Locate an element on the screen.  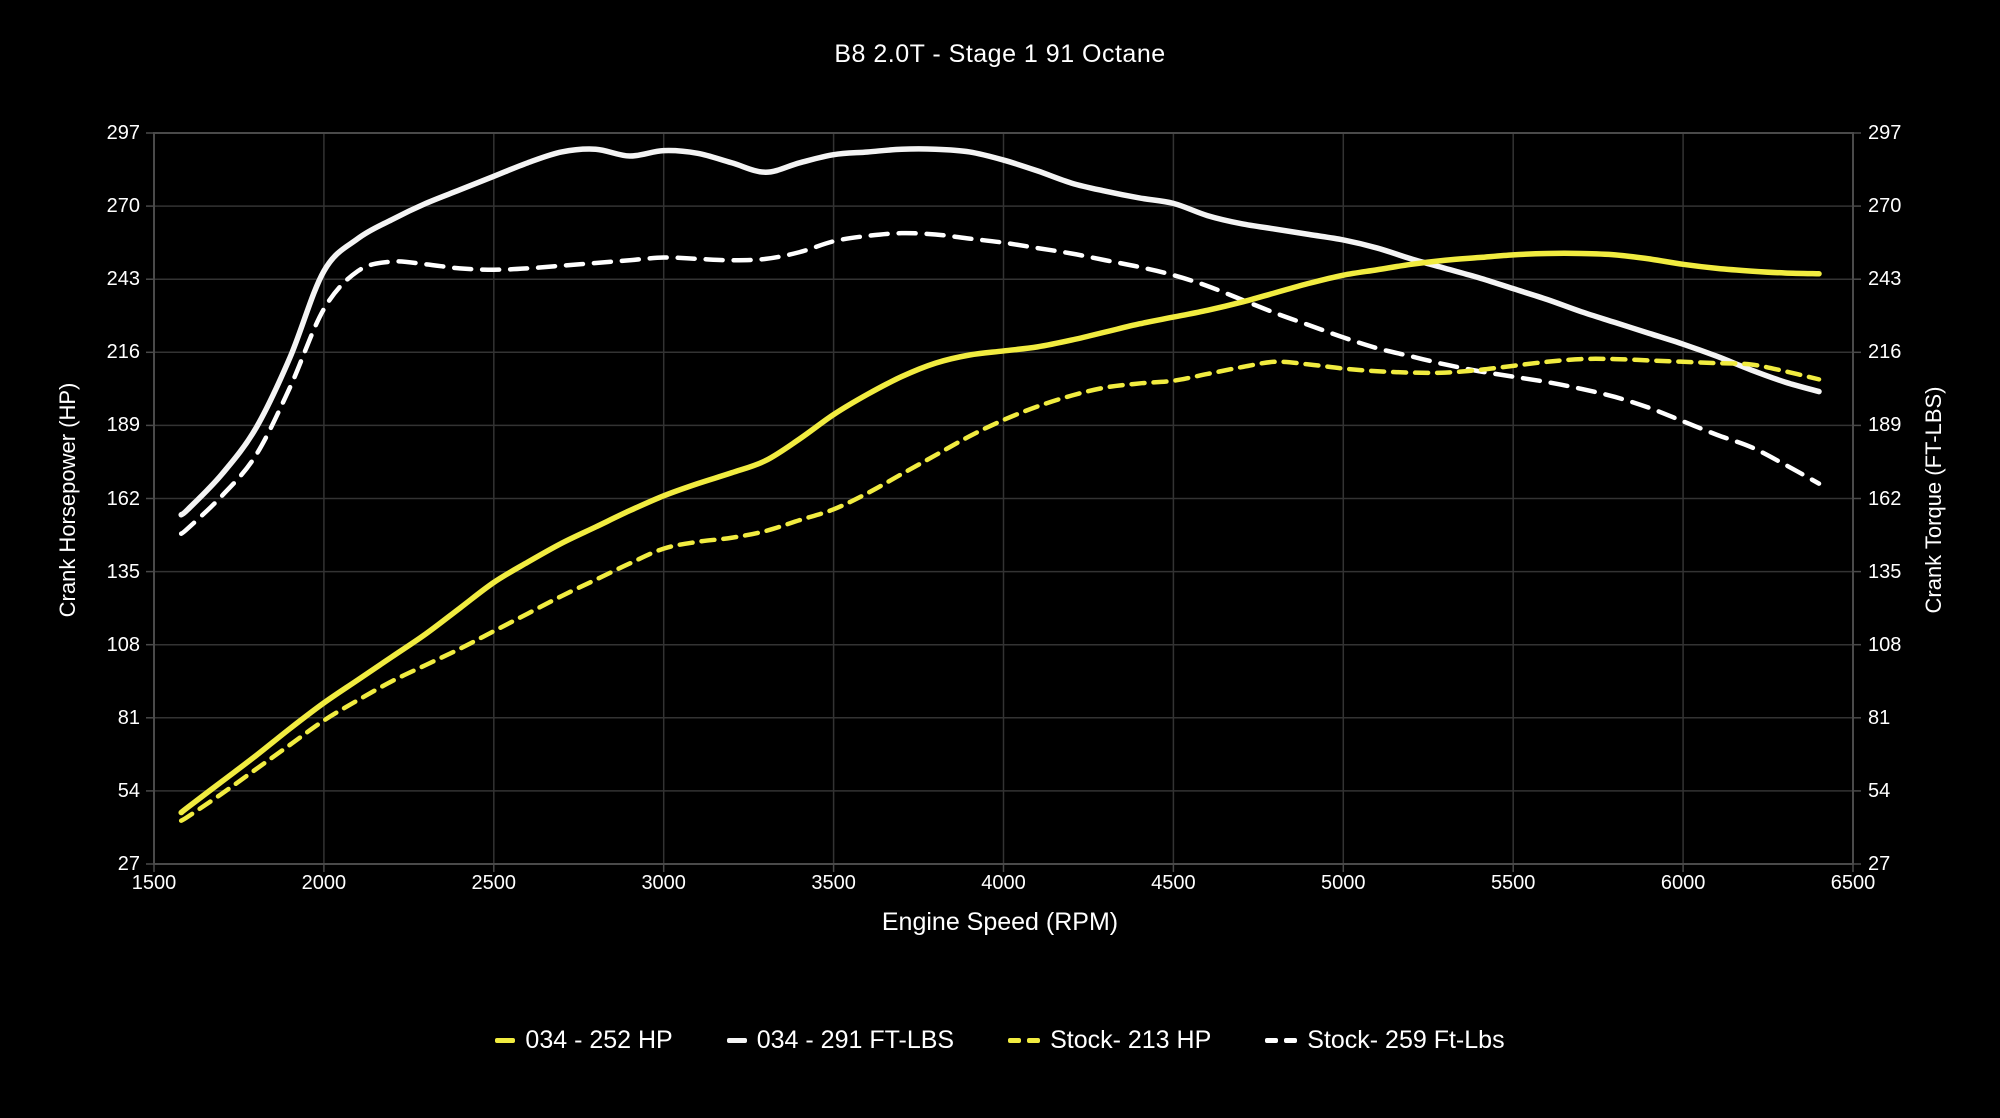
x-tick-label: 4500 is located at coordinates (1173, 883).